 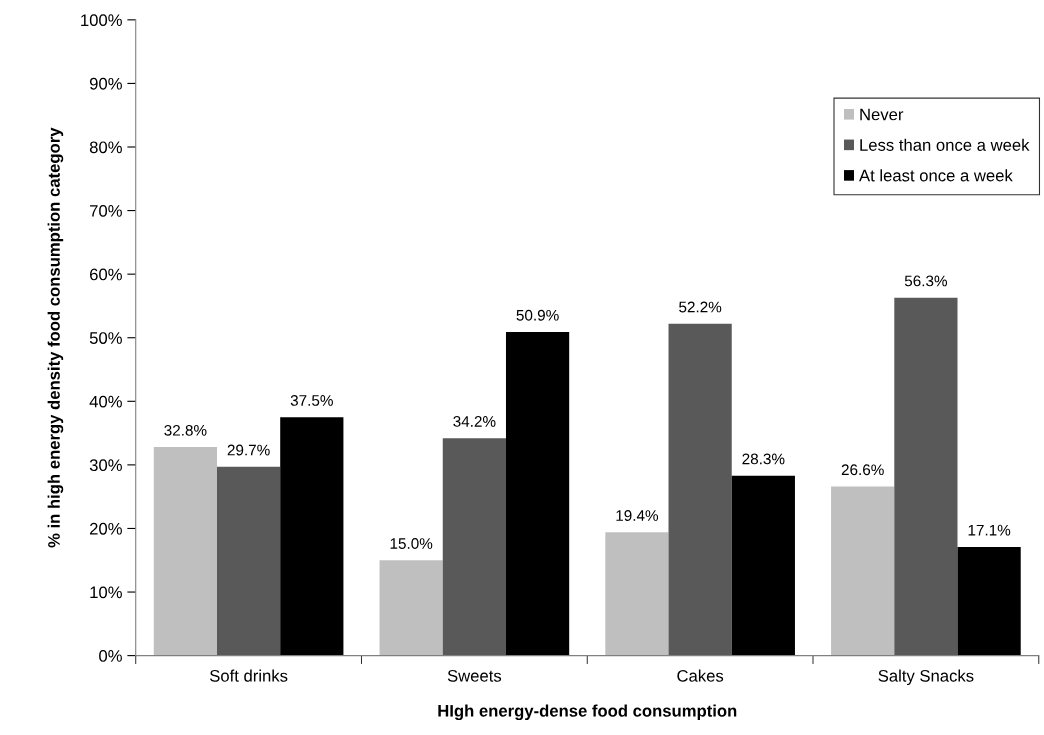 What do you see at coordinates (936, 175) in the screenshot?
I see `legend-label: At least once a week` at bounding box center [936, 175].